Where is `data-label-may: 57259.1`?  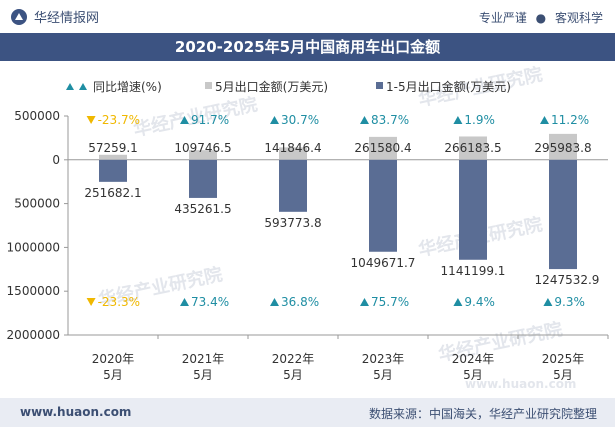
data-label-may: 57259.1 is located at coordinates (113, 148).